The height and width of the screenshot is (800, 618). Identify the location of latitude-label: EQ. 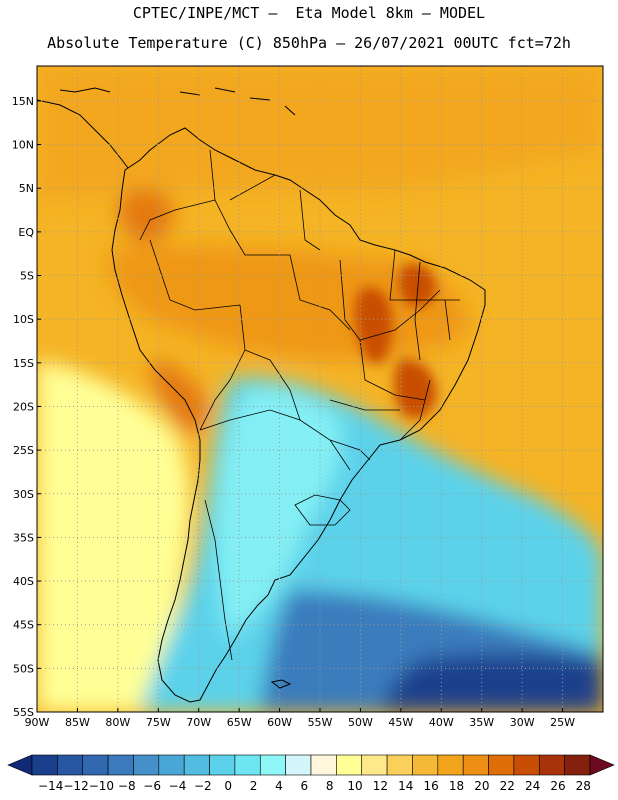
(26, 232).